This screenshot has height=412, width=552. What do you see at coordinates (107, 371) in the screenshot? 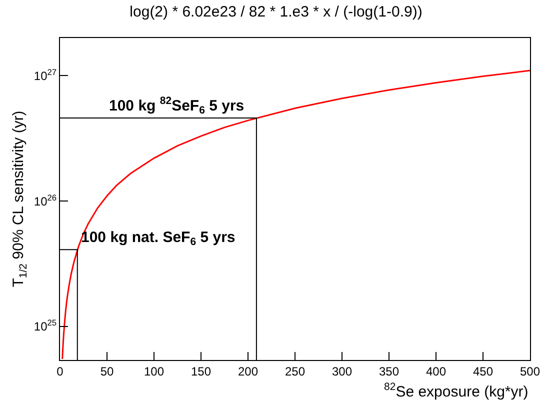
I see `x-tick-label: 50` at bounding box center [107, 371].